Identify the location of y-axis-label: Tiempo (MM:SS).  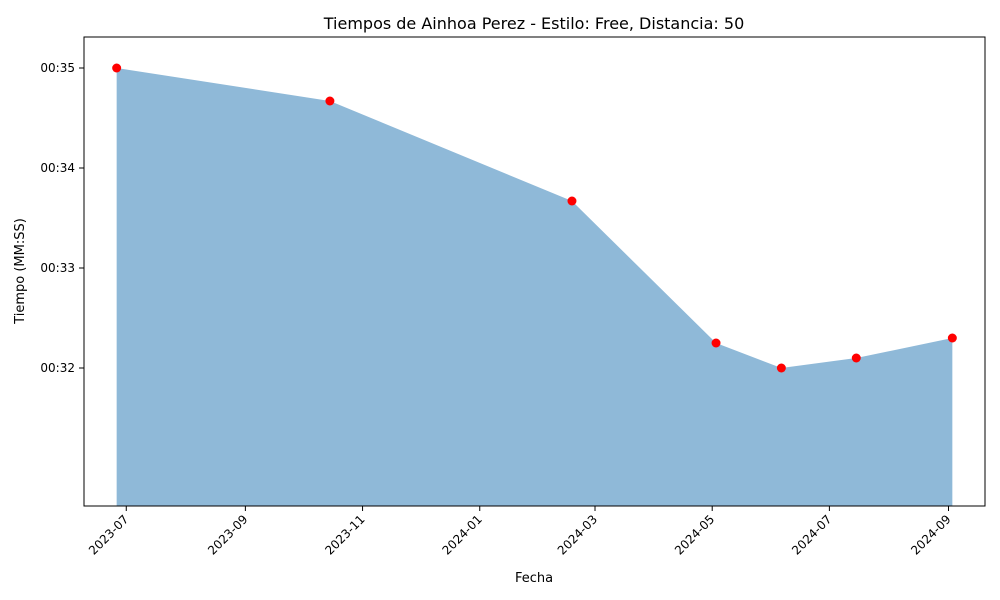
(20, 271).